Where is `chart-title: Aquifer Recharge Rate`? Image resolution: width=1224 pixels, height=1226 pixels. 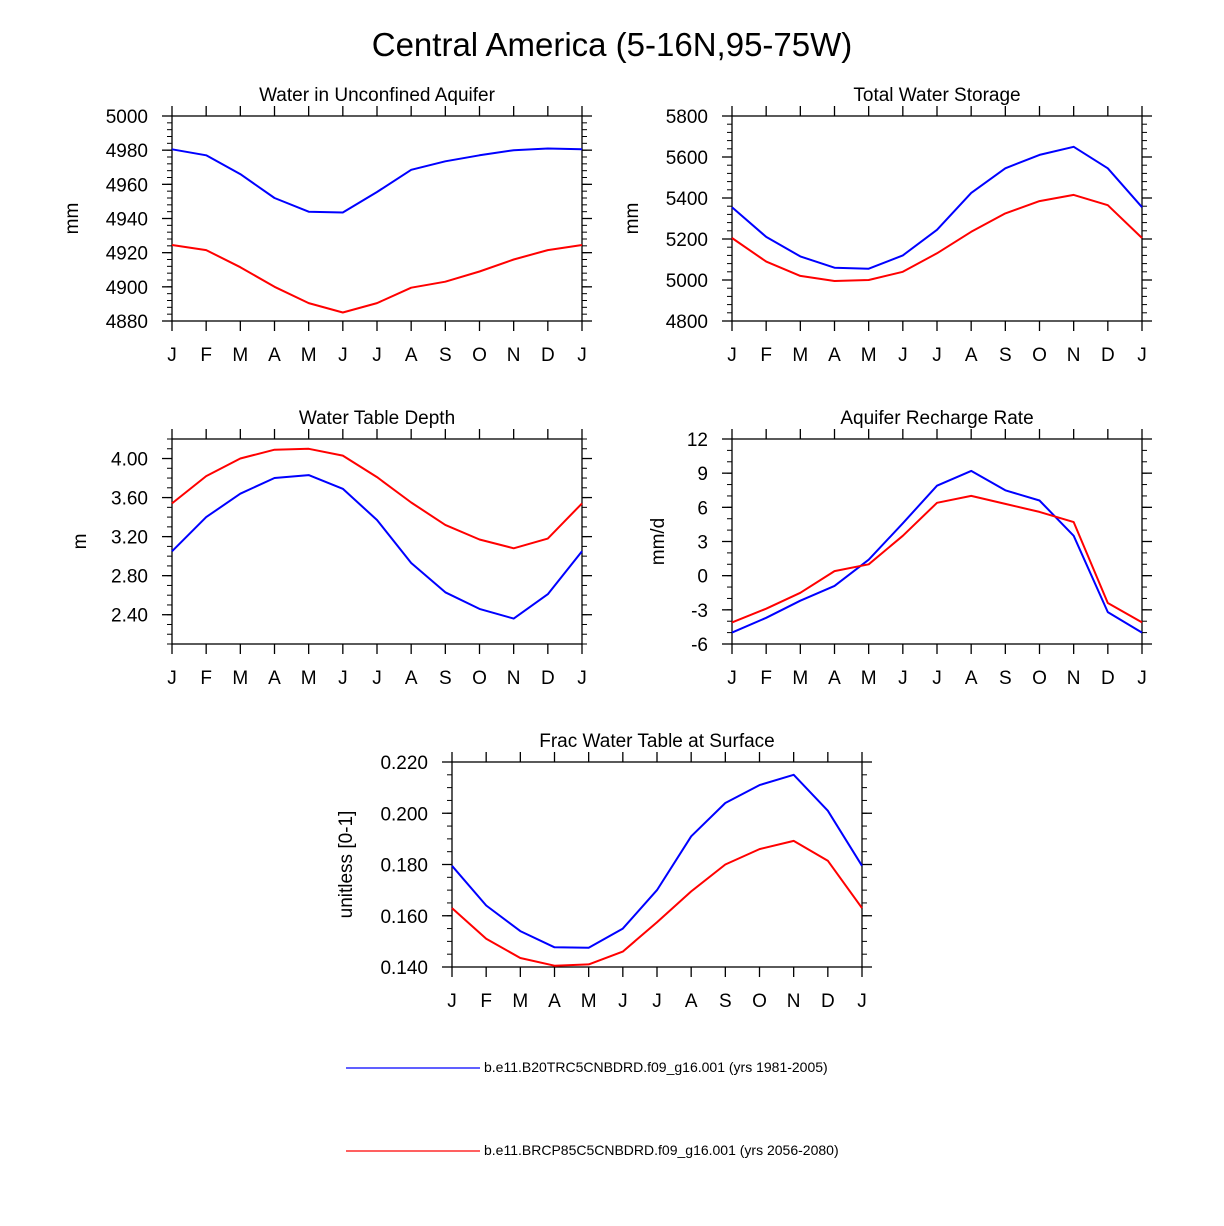 chart-title: Aquifer Recharge Rate is located at coordinates (936, 418).